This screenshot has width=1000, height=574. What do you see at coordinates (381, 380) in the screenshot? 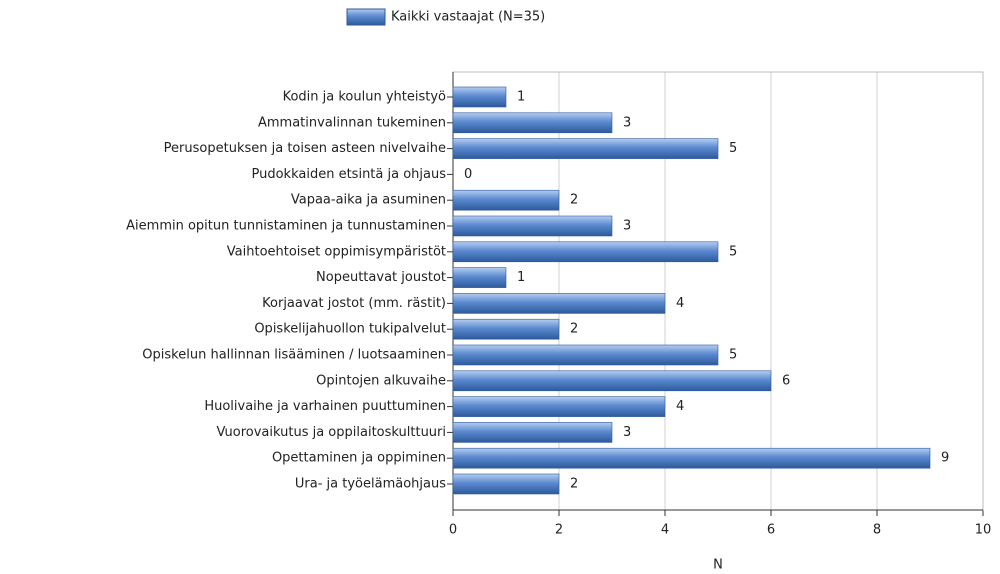
I see `y-tick-label: Opintojen alkuvaihe` at bounding box center [381, 380].